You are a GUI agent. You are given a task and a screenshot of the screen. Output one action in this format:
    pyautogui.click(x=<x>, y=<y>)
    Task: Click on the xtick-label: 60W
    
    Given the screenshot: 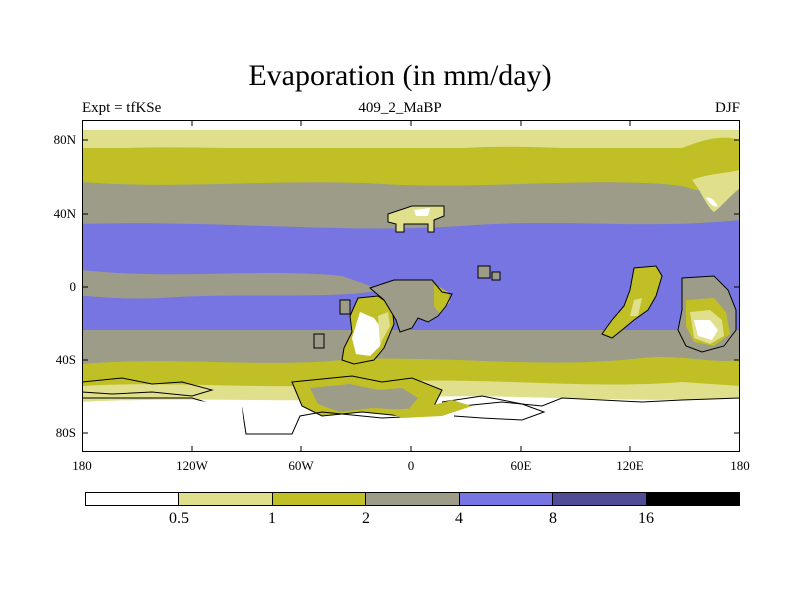 What is the action you would take?
    pyautogui.click(x=301, y=465)
    